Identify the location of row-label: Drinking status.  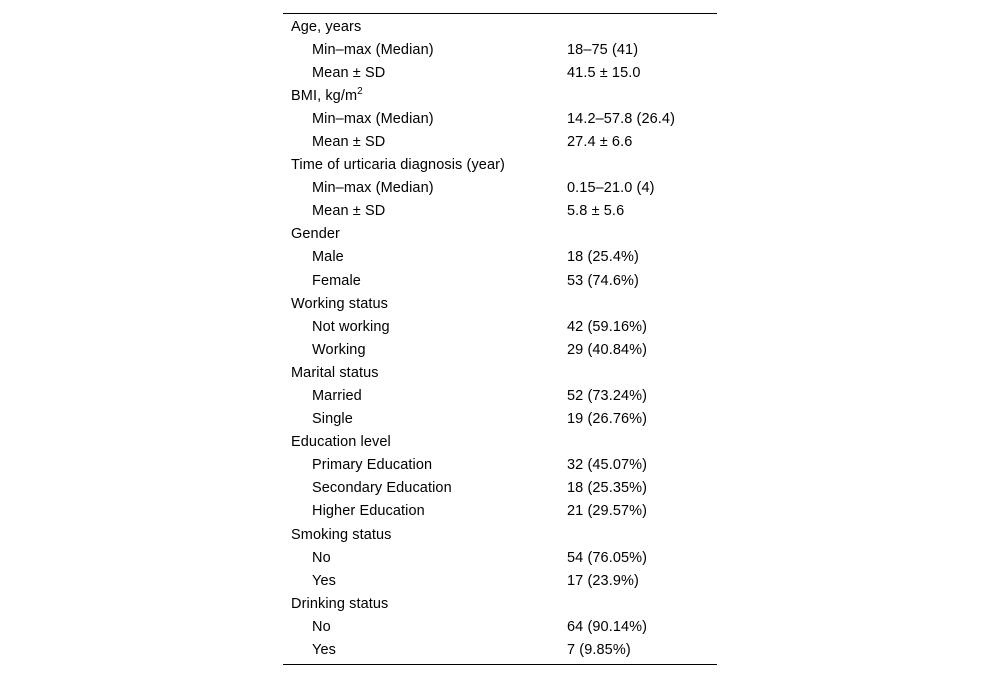
(340, 603).